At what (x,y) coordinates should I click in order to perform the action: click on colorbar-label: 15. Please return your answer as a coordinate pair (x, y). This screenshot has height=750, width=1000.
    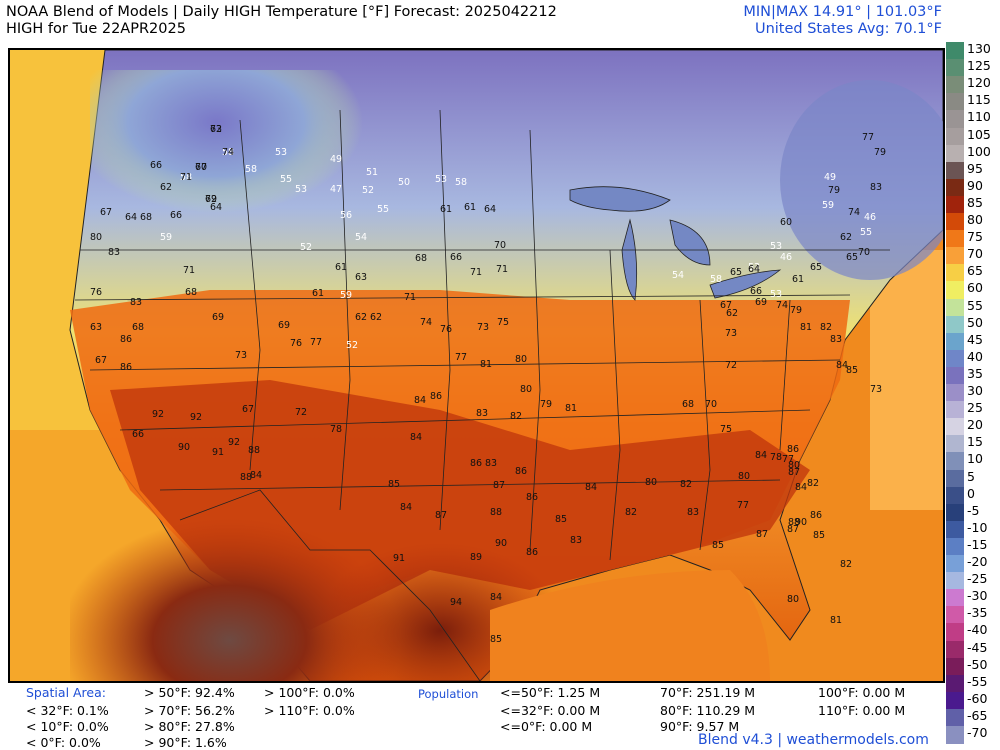
    Looking at the image, I should click on (975, 442).